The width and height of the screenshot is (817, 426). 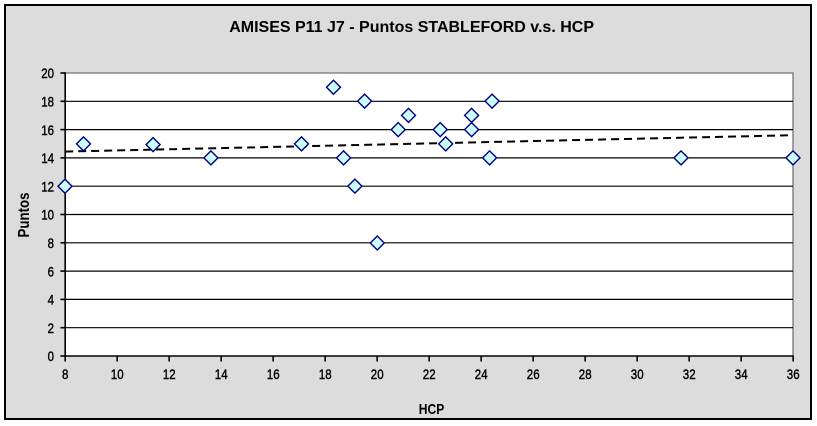 I want to click on svg-text: 24, so click(x=481, y=374).